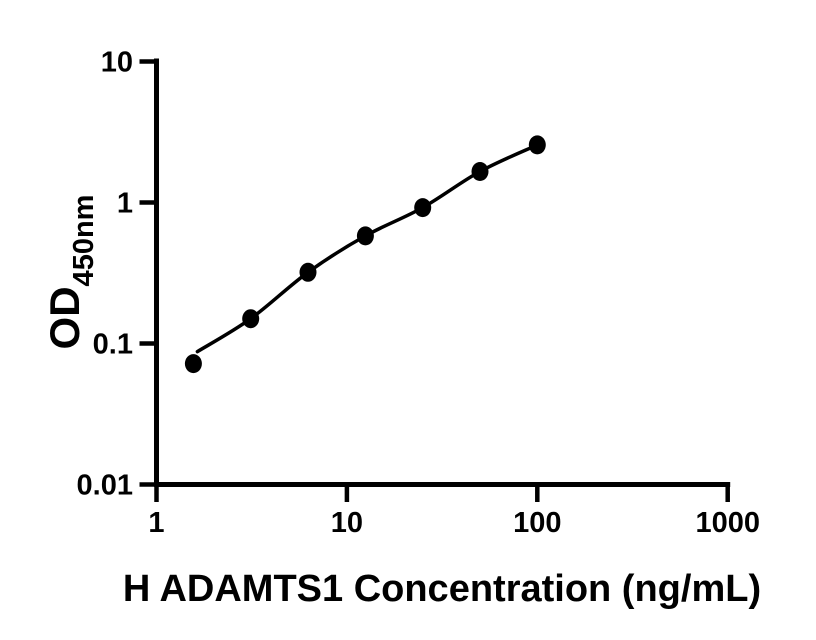  Describe the element at coordinates (537, 523) in the screenshot. I see `x-tick-label: 100` at that location.